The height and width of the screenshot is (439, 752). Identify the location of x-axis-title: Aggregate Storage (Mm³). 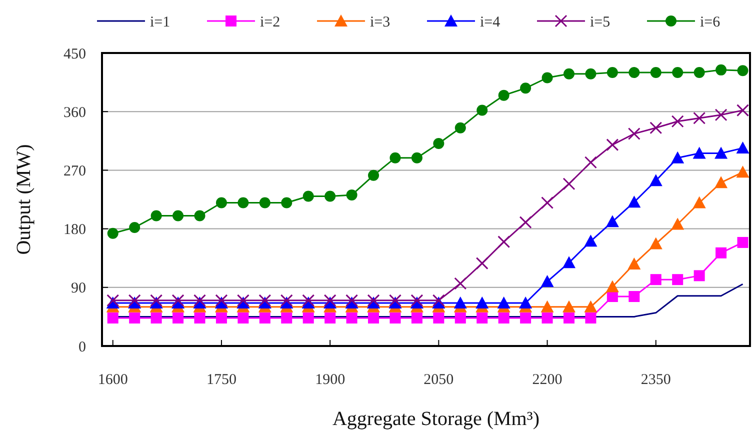
(436, 419).